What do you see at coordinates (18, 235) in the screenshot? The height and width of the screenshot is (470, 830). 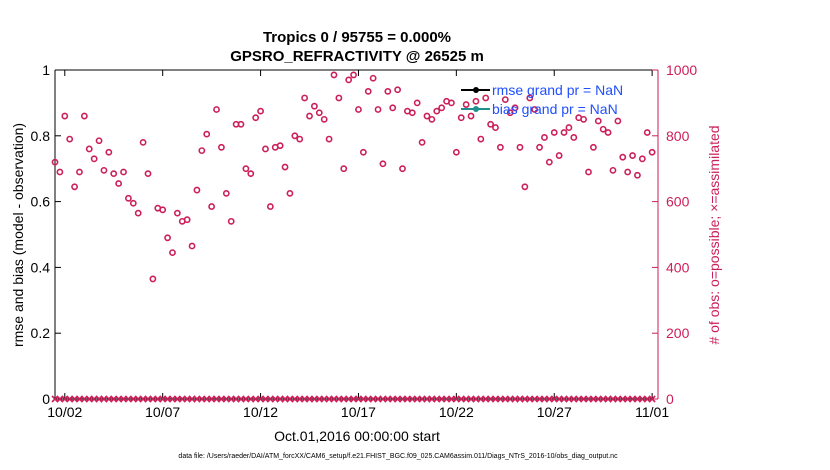 I see `y-axis-left-label: rmse and bias (model - observation)` at bounding box center [18, 235].